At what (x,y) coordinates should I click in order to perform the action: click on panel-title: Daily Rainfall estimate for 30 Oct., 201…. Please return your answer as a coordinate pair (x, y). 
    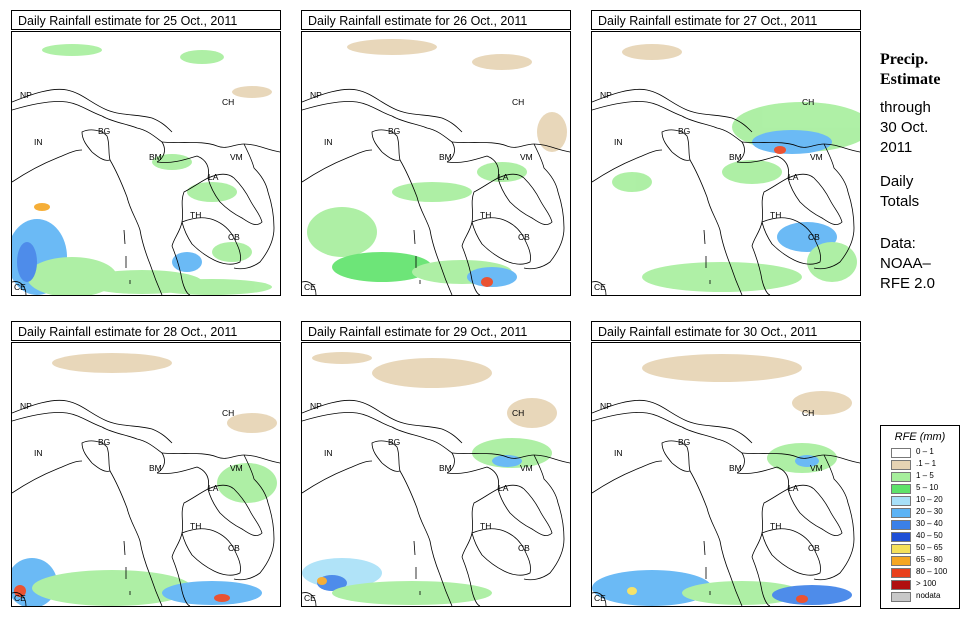
    Looking at the image, I should click on (726, 331).